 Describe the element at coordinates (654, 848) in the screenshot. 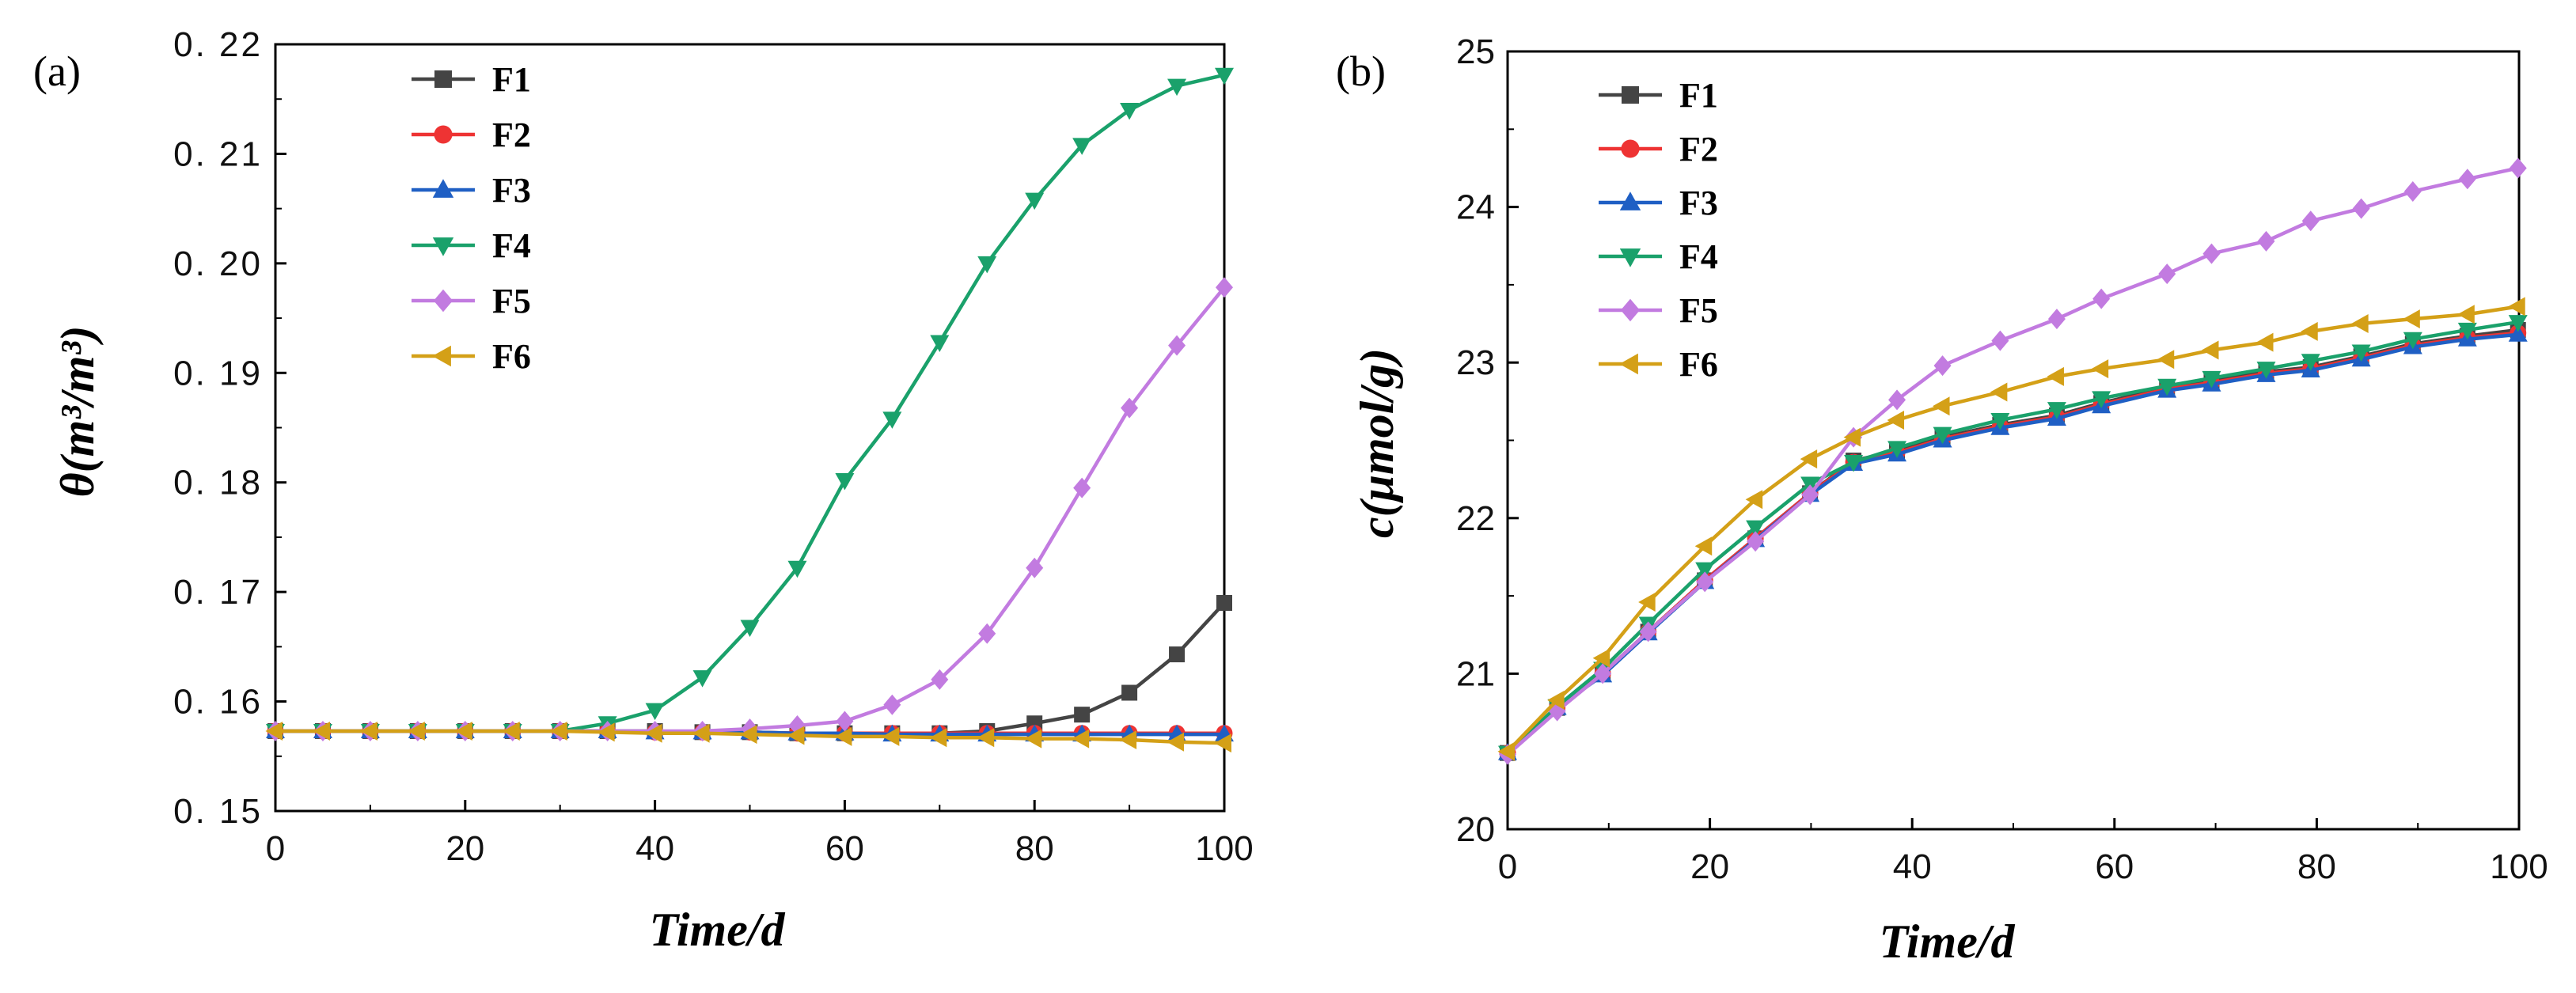

I see `panel-a-x-tick-label: 40` at that location.